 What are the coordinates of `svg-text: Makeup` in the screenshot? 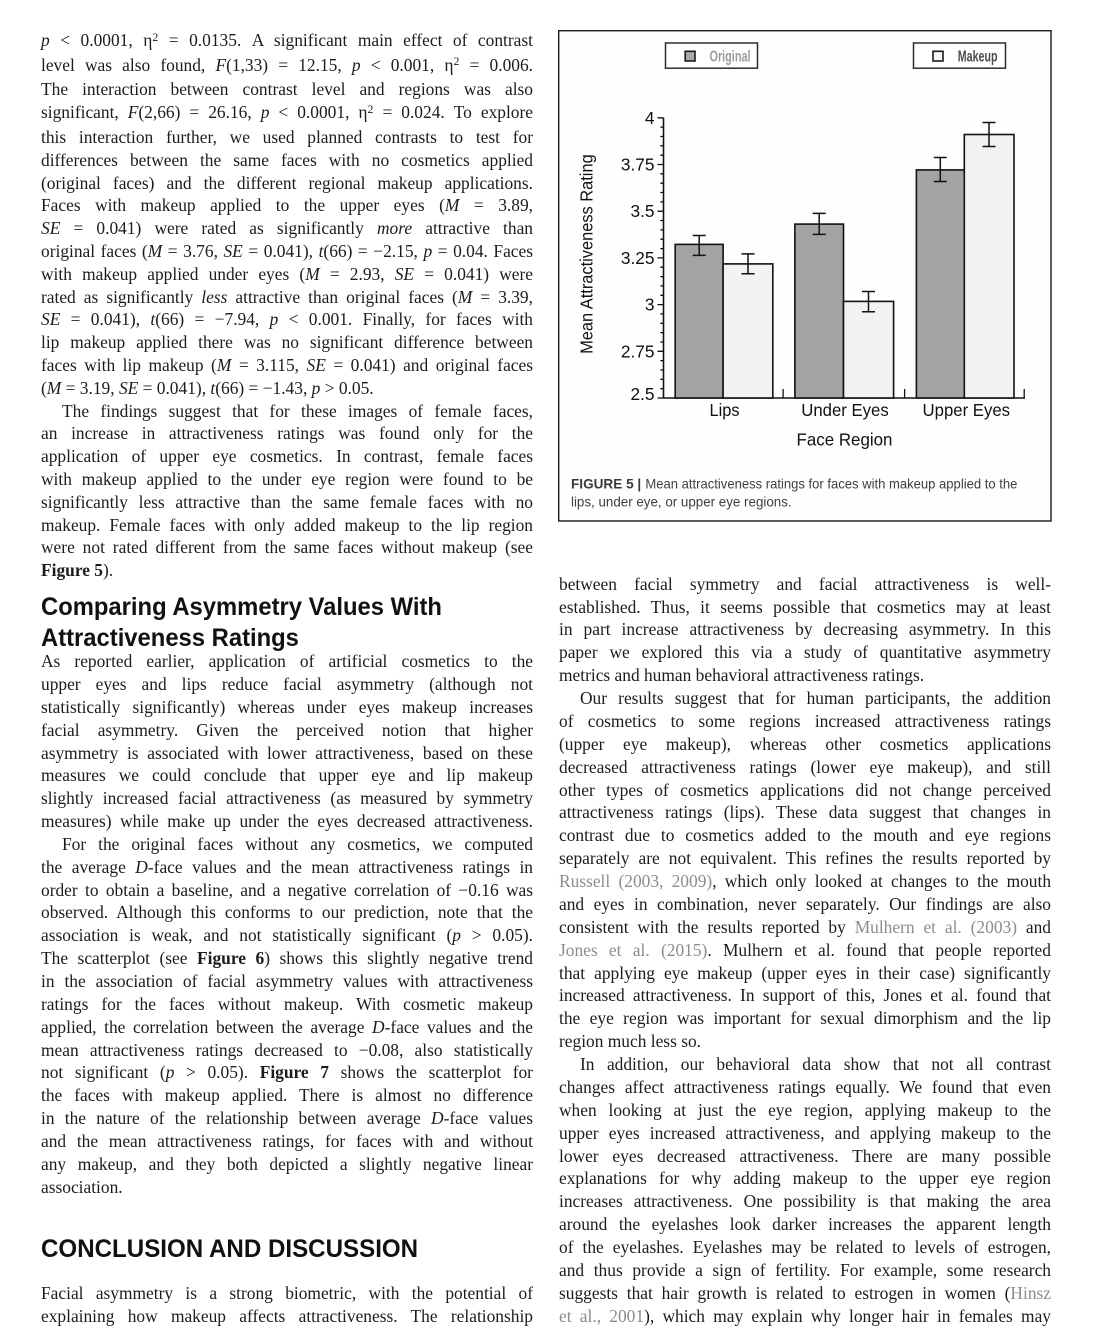 It's located at (978, 56).